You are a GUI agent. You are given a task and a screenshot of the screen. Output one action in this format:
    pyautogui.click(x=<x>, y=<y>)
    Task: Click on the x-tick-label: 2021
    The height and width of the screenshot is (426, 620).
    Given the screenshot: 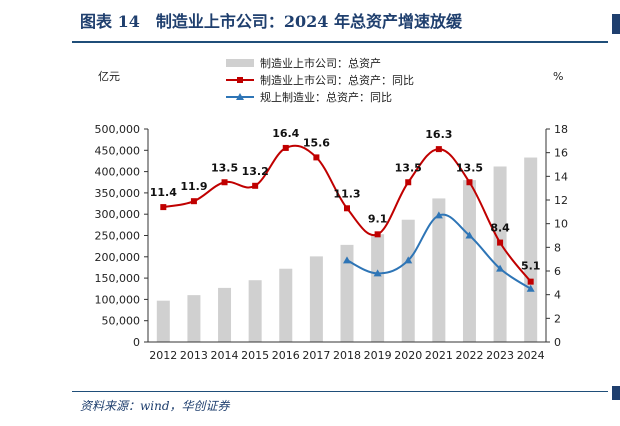 What is the action you would take?
    pyautogui.click(x=439, y=355)
    